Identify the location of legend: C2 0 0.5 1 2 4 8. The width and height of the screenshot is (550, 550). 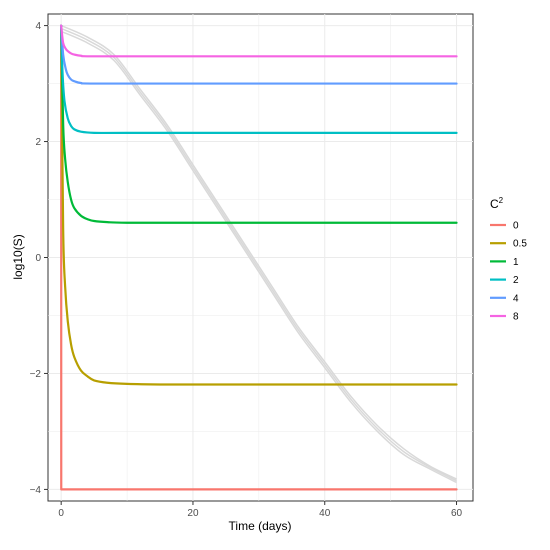
(508, 259).